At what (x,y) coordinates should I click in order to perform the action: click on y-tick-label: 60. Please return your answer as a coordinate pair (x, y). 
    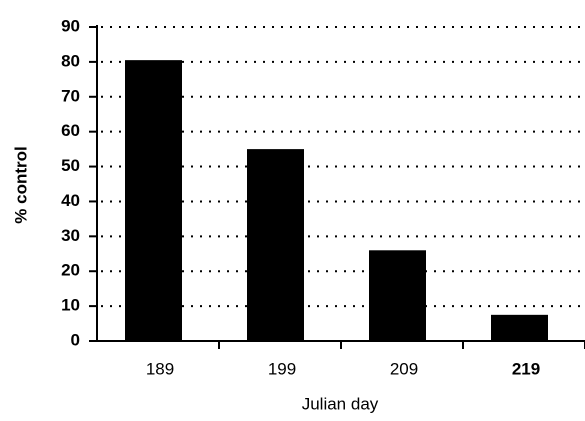
    Looking at the image, I should click on (70, 130).